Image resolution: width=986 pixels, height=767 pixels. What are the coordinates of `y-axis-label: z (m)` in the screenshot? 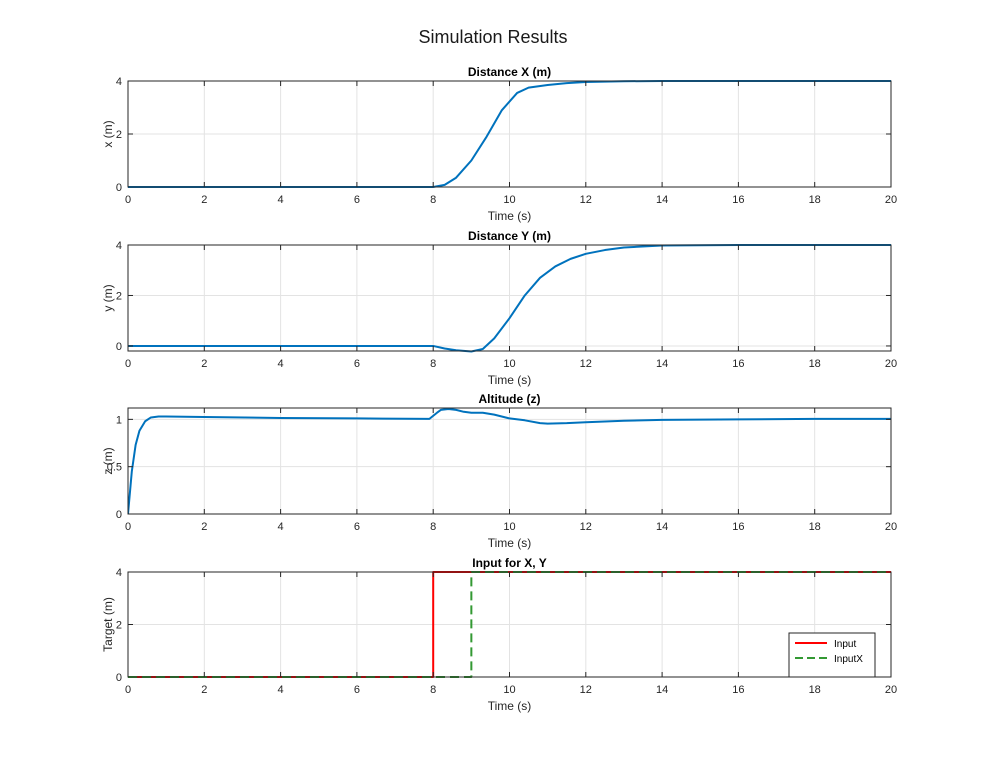 It's located at (108, 460).